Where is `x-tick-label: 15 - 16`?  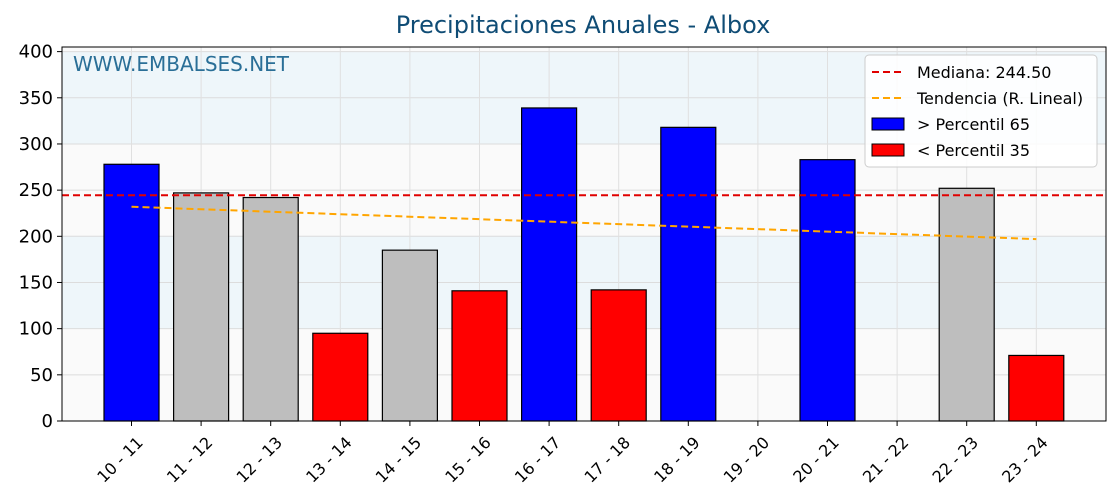 x-tick-label: 15 - 16 is located at coordinates (468, 460).